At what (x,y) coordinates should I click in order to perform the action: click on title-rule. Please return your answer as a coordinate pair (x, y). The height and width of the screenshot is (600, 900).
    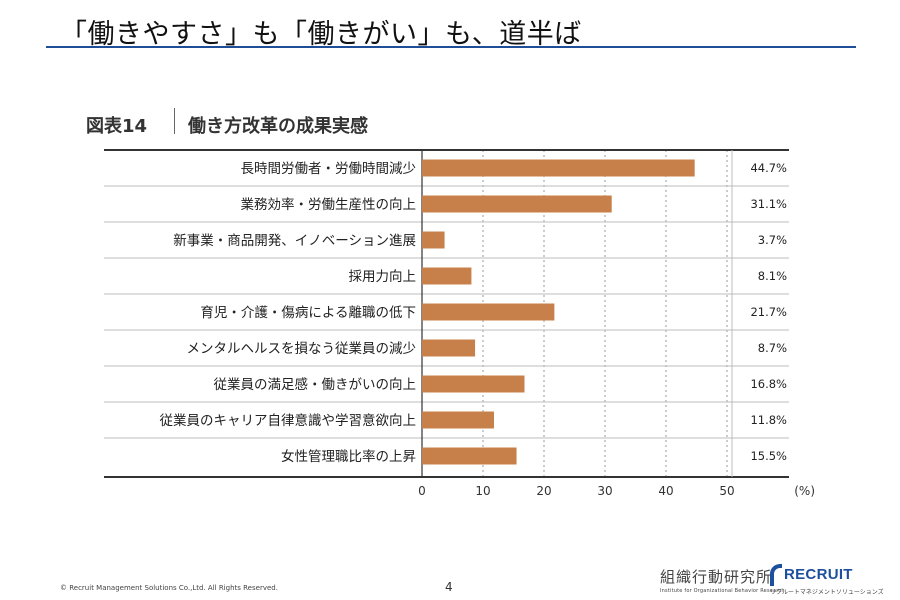
    Looking at the image, I should click on (451, 47).